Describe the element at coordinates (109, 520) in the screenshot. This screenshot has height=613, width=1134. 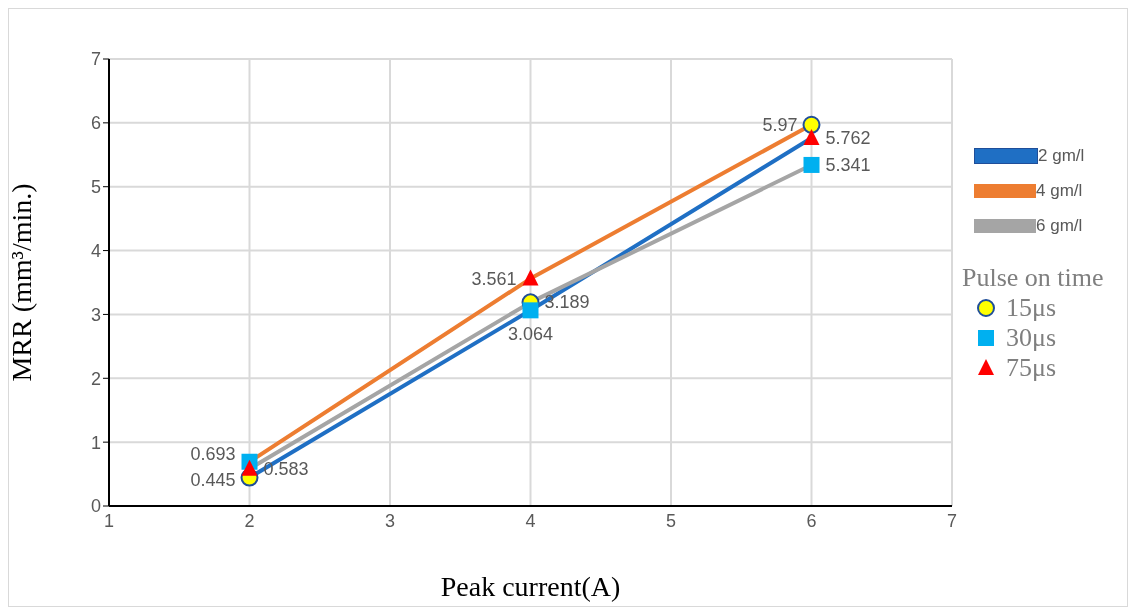
I see `x-tick-label: 1` at that location.